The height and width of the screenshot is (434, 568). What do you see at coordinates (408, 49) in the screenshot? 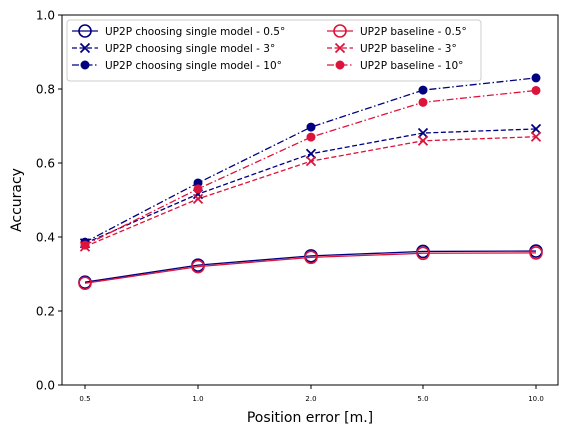
I see `legend-label: UP2P baseline - 3°` at bounding box center [408, 49].